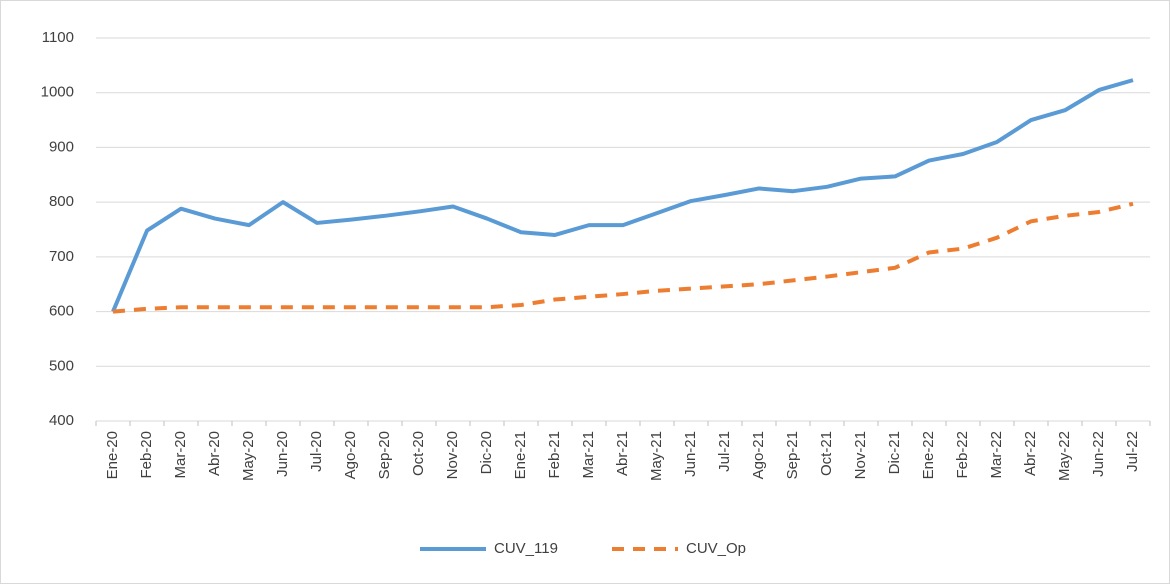  What do you see at coordinates (61, 311) in the screenshot?
I see `y-tick-label: 600` at bounding box center [61, 311].